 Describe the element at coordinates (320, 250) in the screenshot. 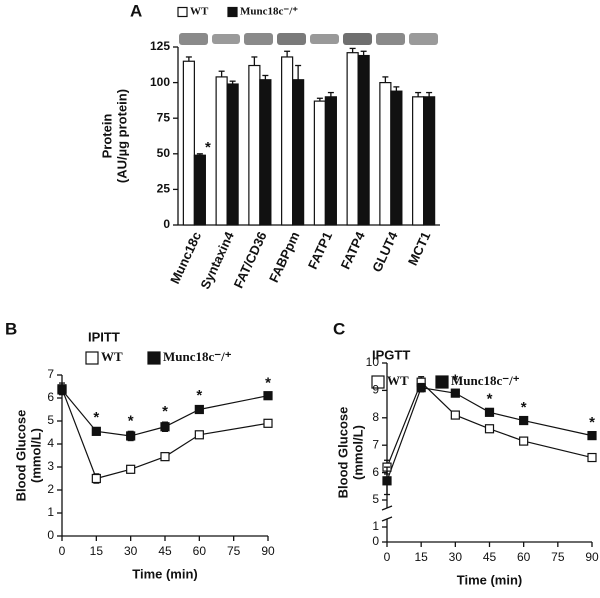

I see `x-tick-label: FATP1` at that location.